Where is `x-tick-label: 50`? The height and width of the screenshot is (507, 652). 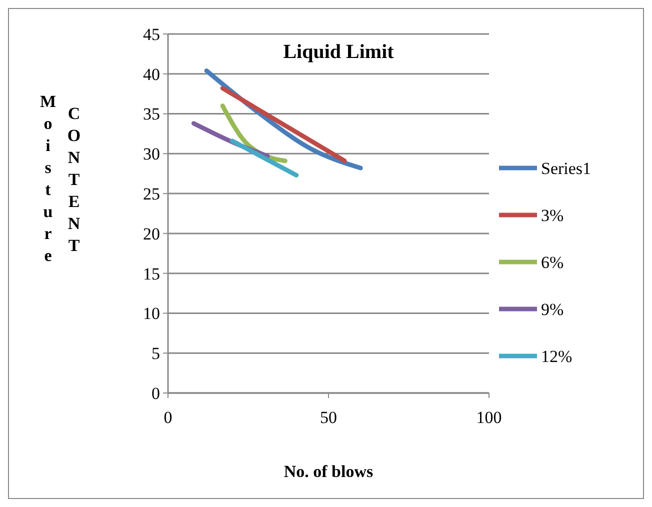
x-tick-label: 50 is located at coordinates (328, 417).